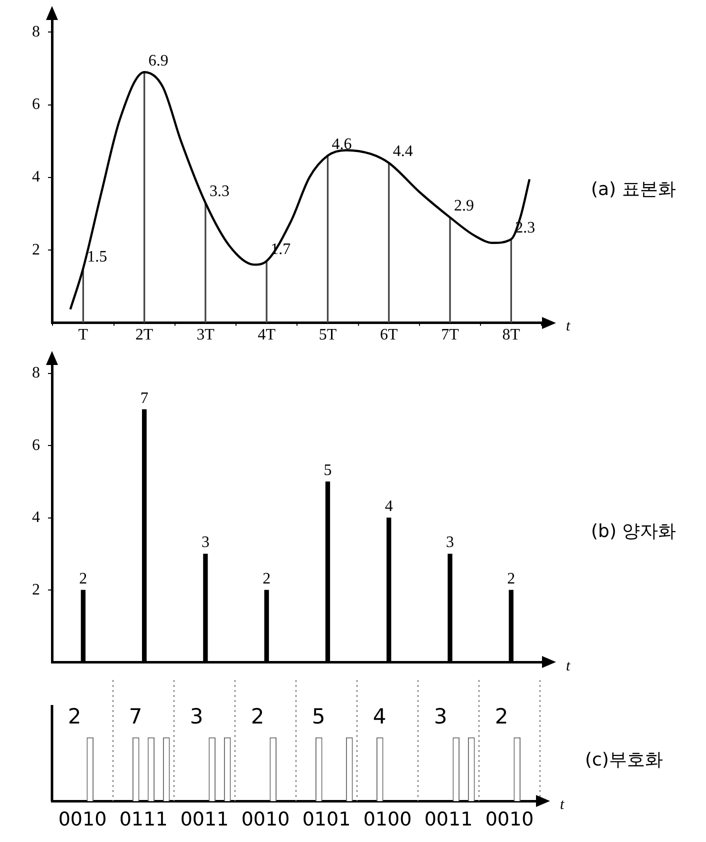 This screenshot has height=842, width=706. Describe the element at coordinates (342, 144) in the screenshot. I see `data-label: 4.6` at that location.